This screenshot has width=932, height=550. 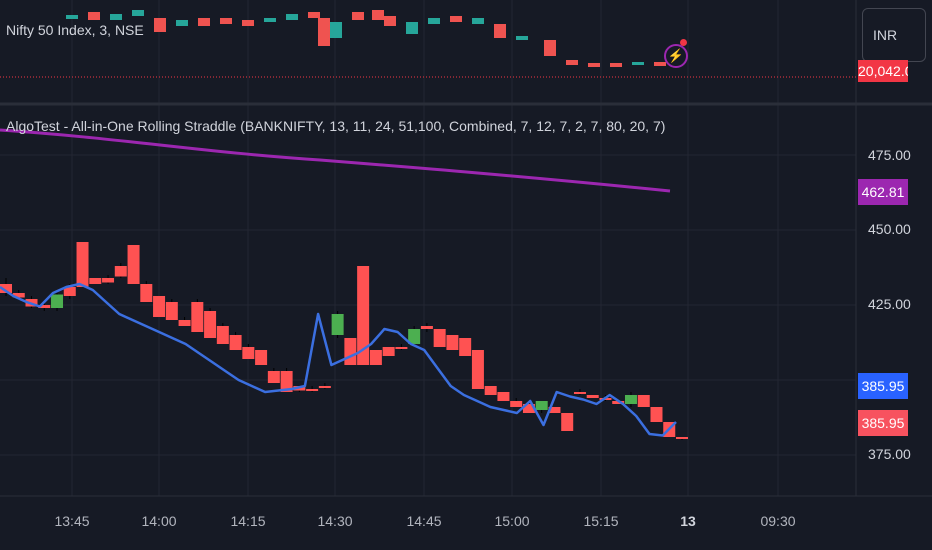 I want to click on currency-button: INR, so click(x=894, y=35).